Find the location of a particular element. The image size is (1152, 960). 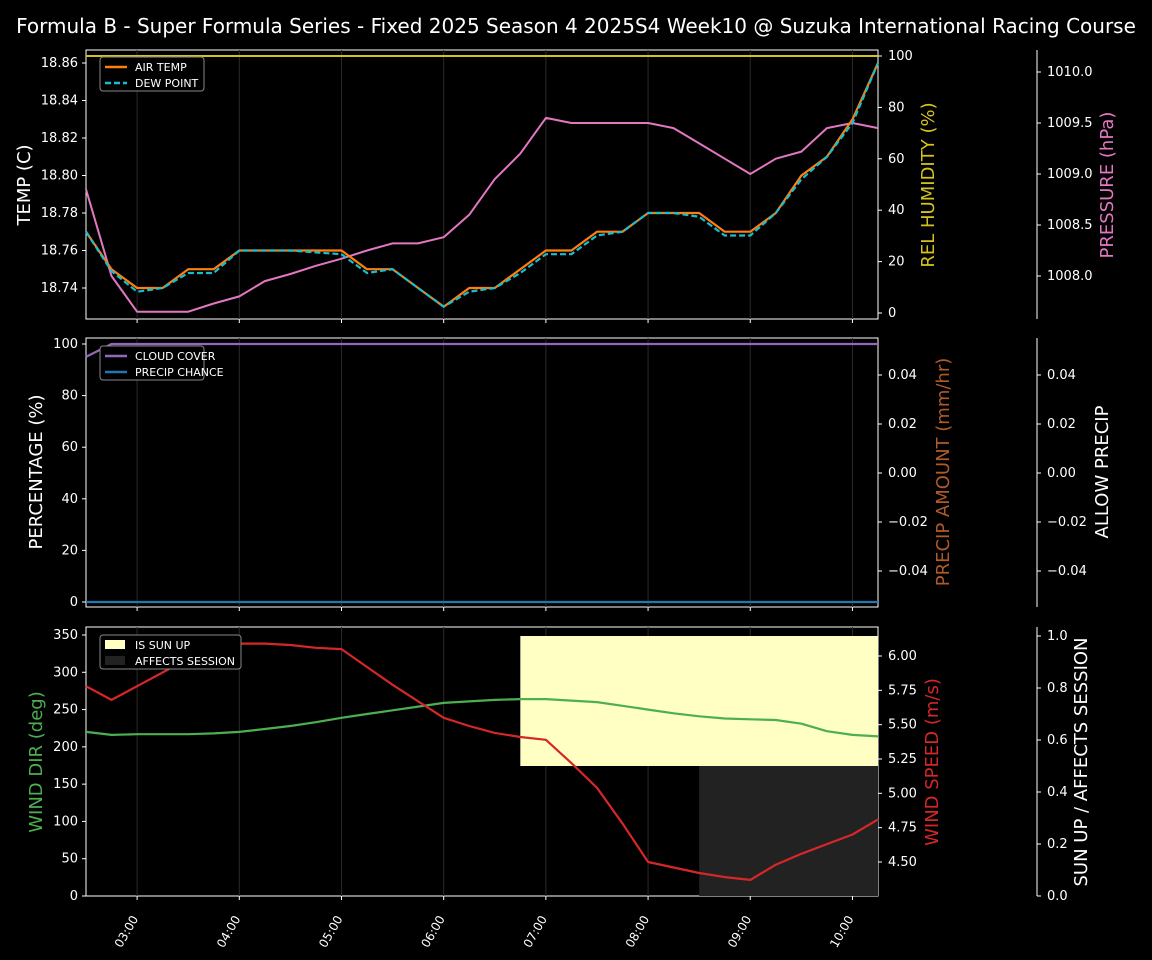

x-tick-label: 10:00 is located at coordinates (841, 931).